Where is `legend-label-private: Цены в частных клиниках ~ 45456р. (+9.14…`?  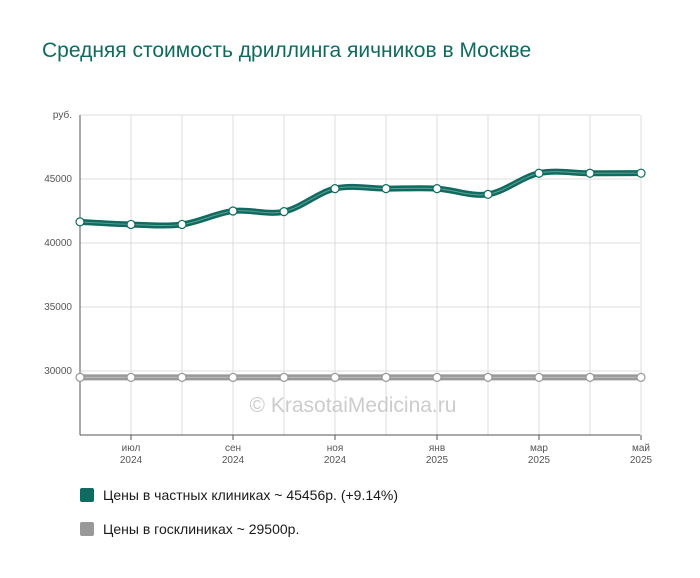
legend-label-private: Цены в частных клиниках ~ 45456р. (+9.14… is located at coordinates (251, 495).